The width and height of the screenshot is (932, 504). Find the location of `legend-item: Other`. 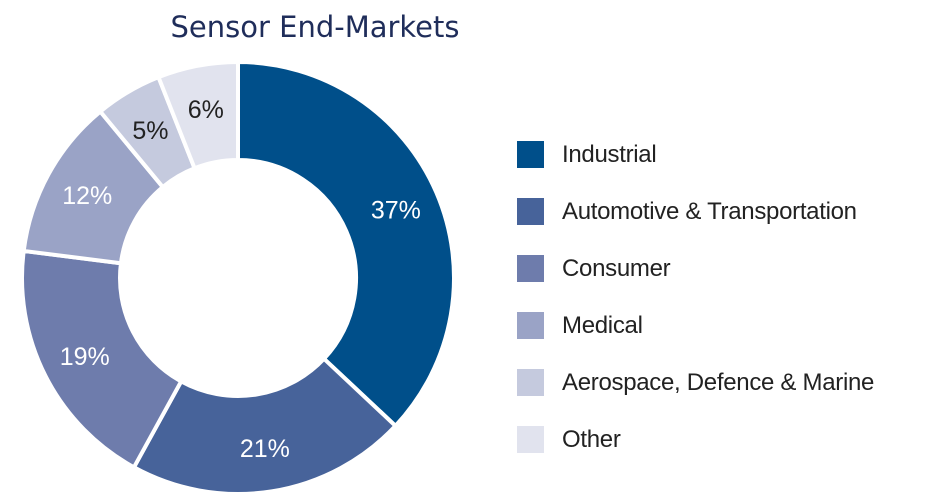

legend-item: Other is located at coordinates (695, 439).